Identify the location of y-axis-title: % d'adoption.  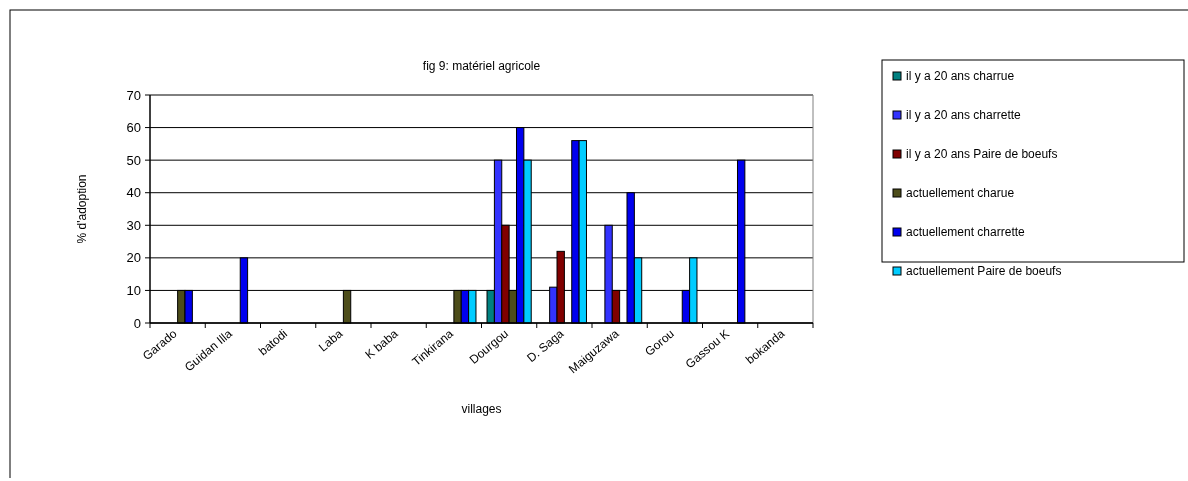
(82, 209).